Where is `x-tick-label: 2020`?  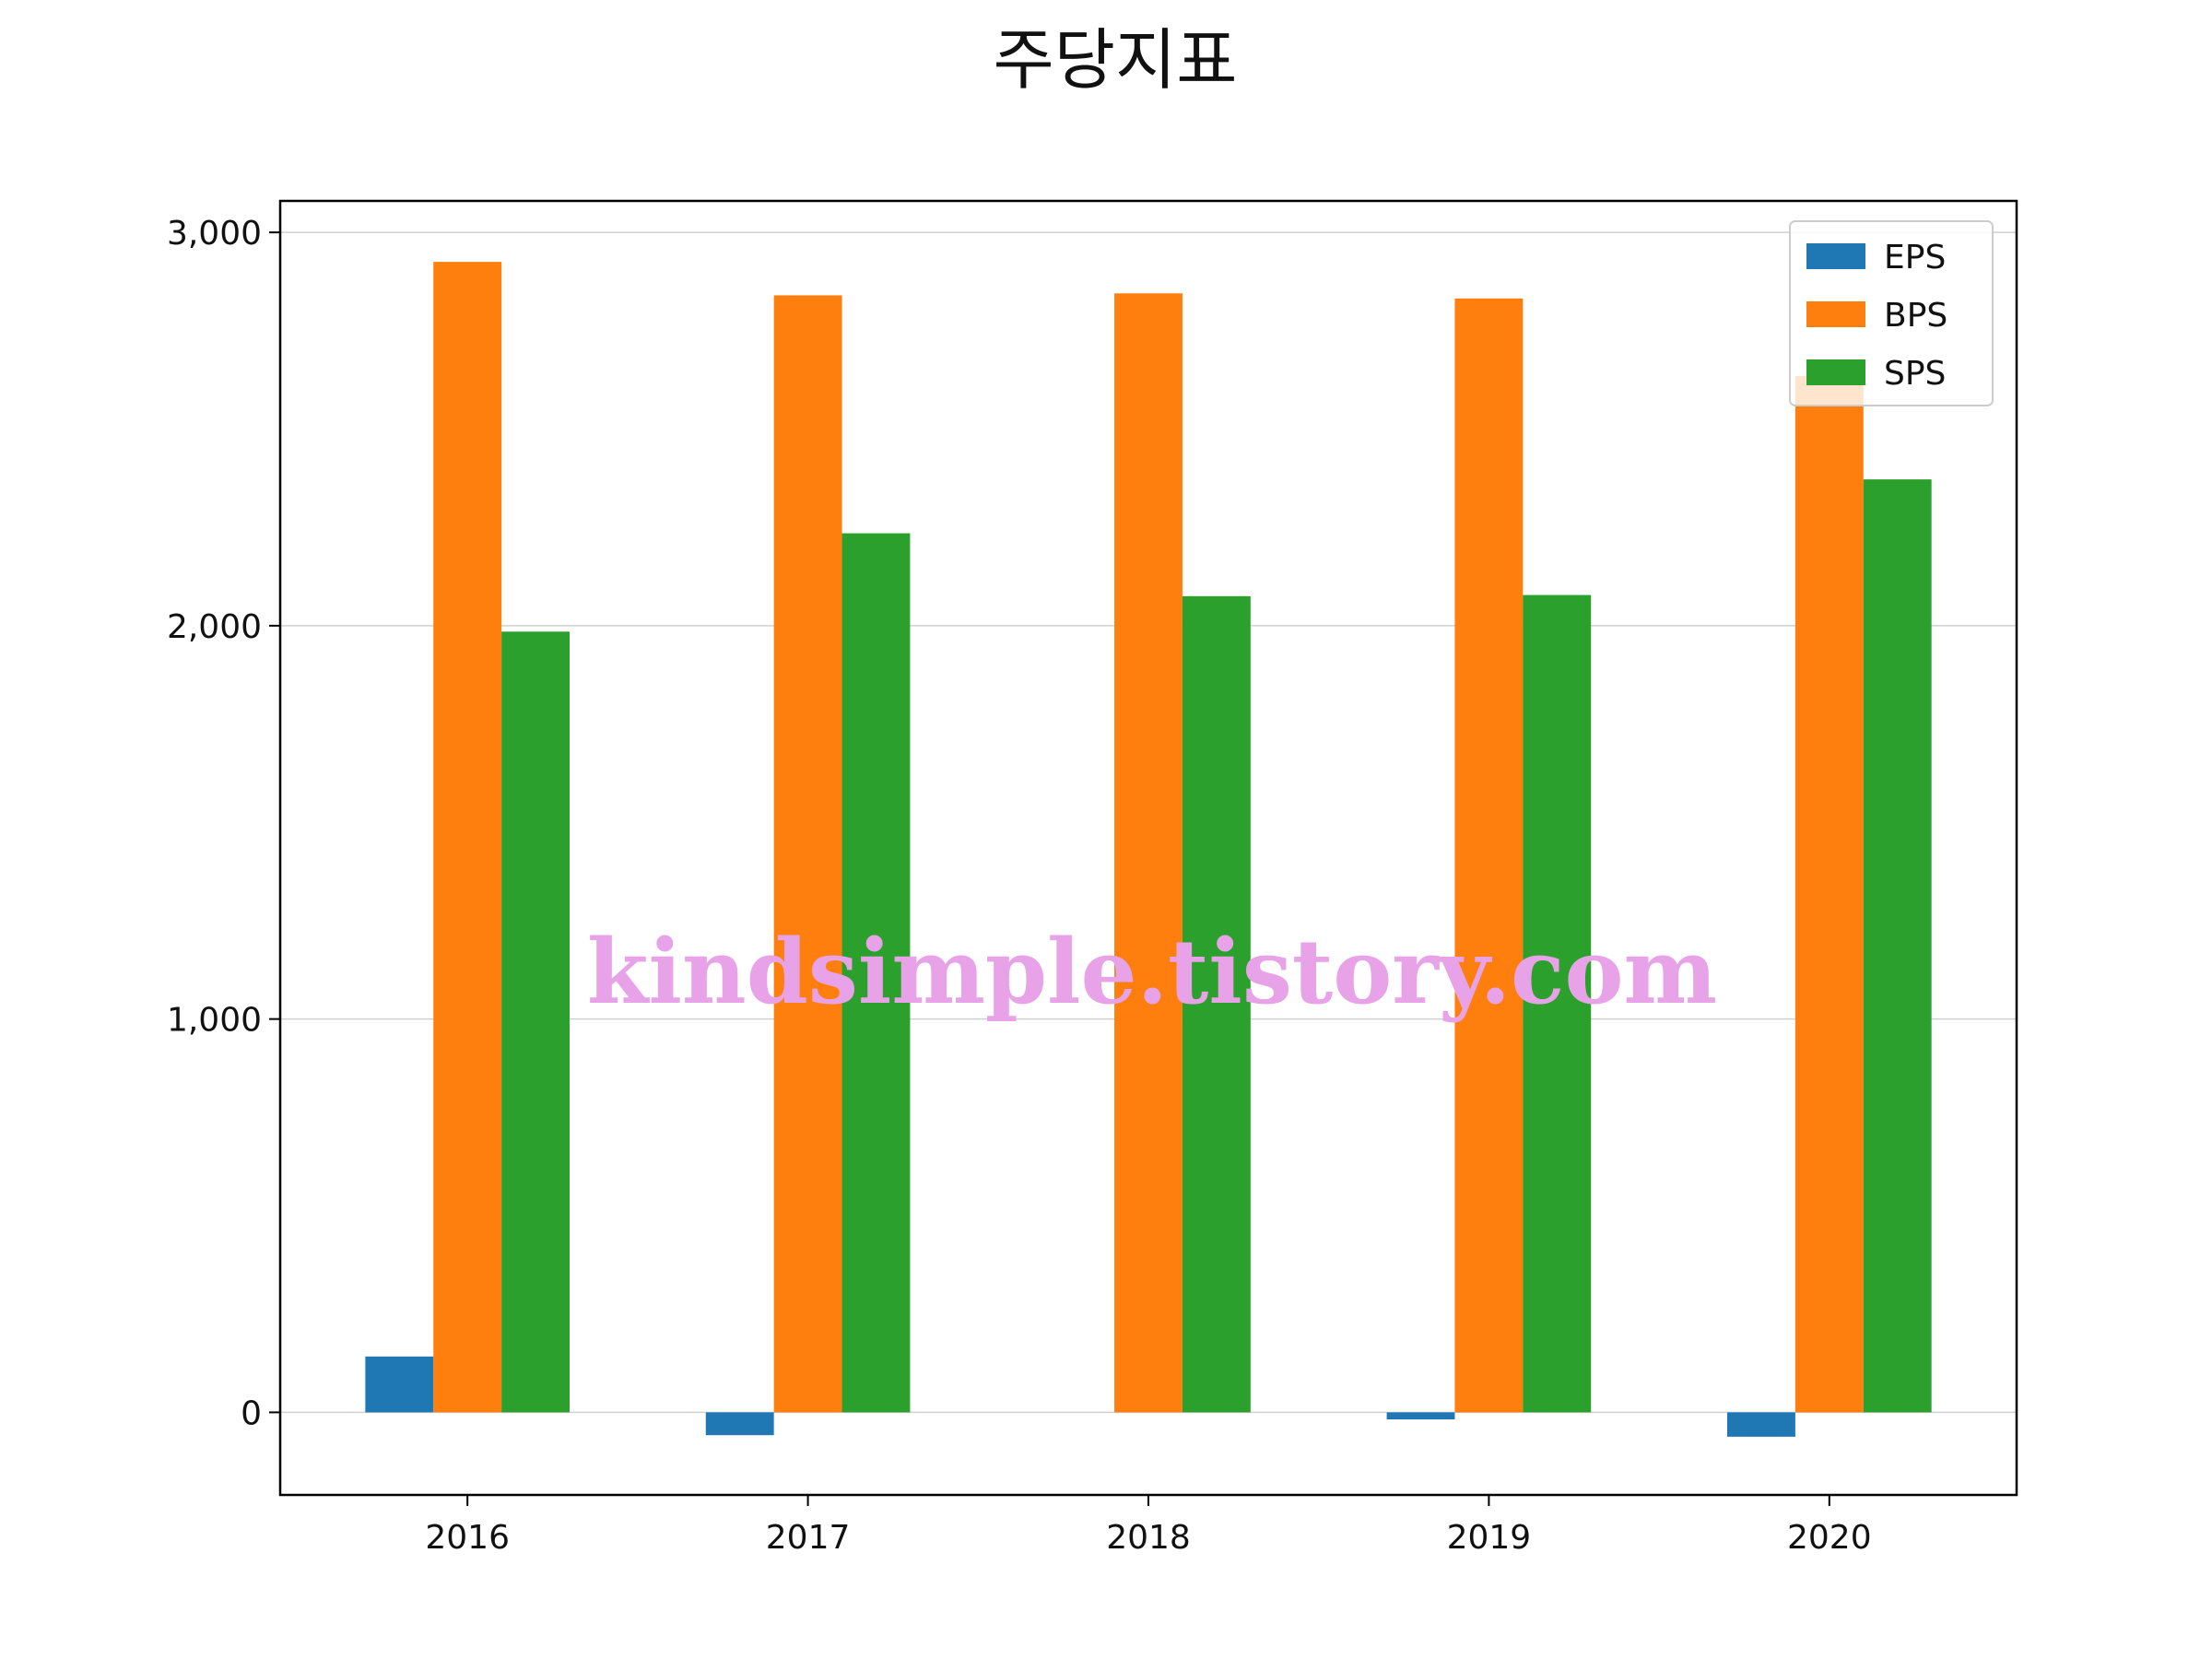
x-tick-label: 2020 is located at coordinates (1829, 1538).